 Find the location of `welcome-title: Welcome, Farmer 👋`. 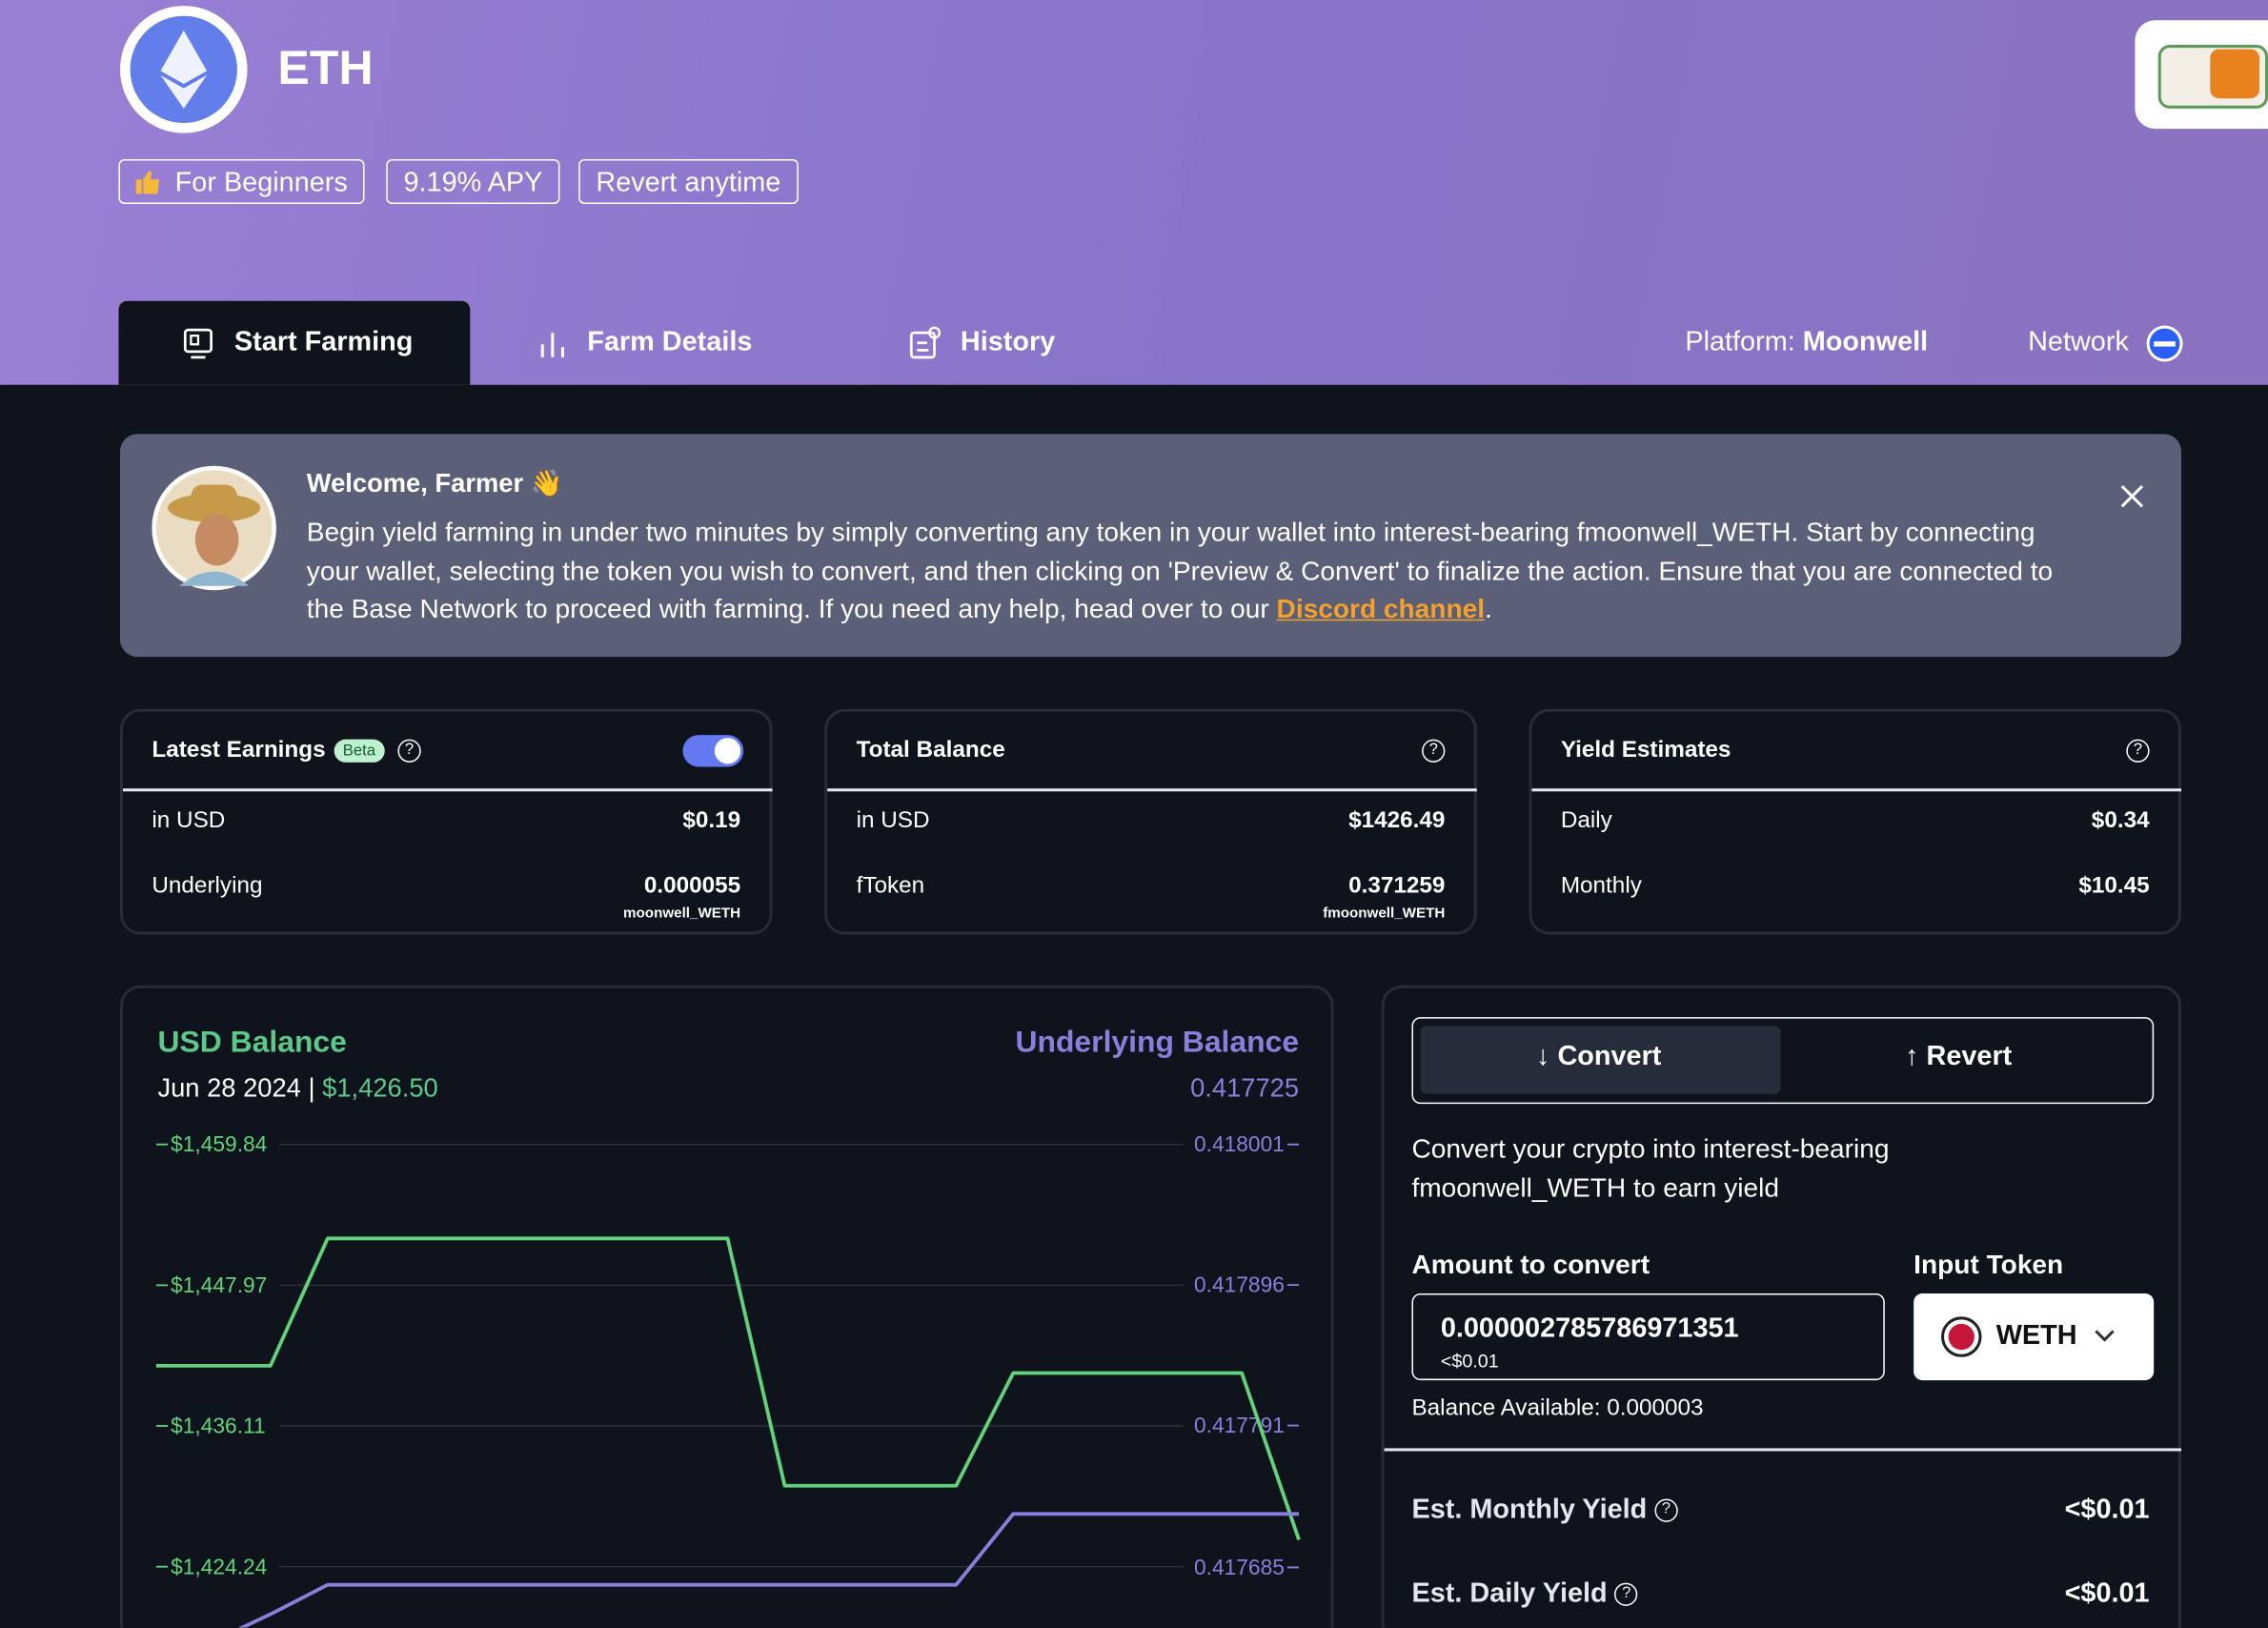

welcome-title: Welcome, Farmer 👋 is located at coordinates (434, 483).